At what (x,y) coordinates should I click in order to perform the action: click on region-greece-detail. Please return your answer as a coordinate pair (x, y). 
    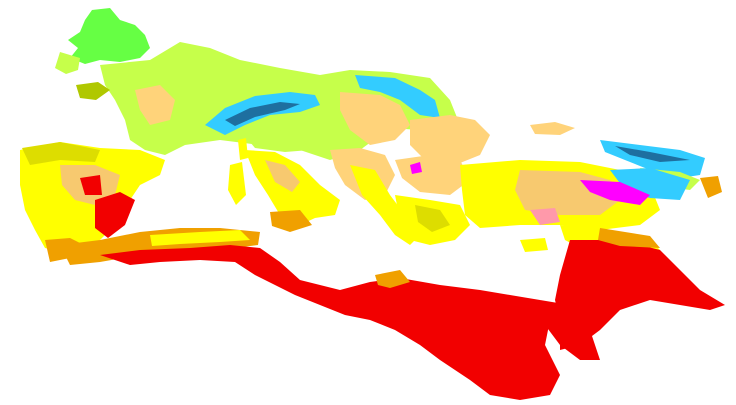
    Looking at the image, I should click on (432, 218).